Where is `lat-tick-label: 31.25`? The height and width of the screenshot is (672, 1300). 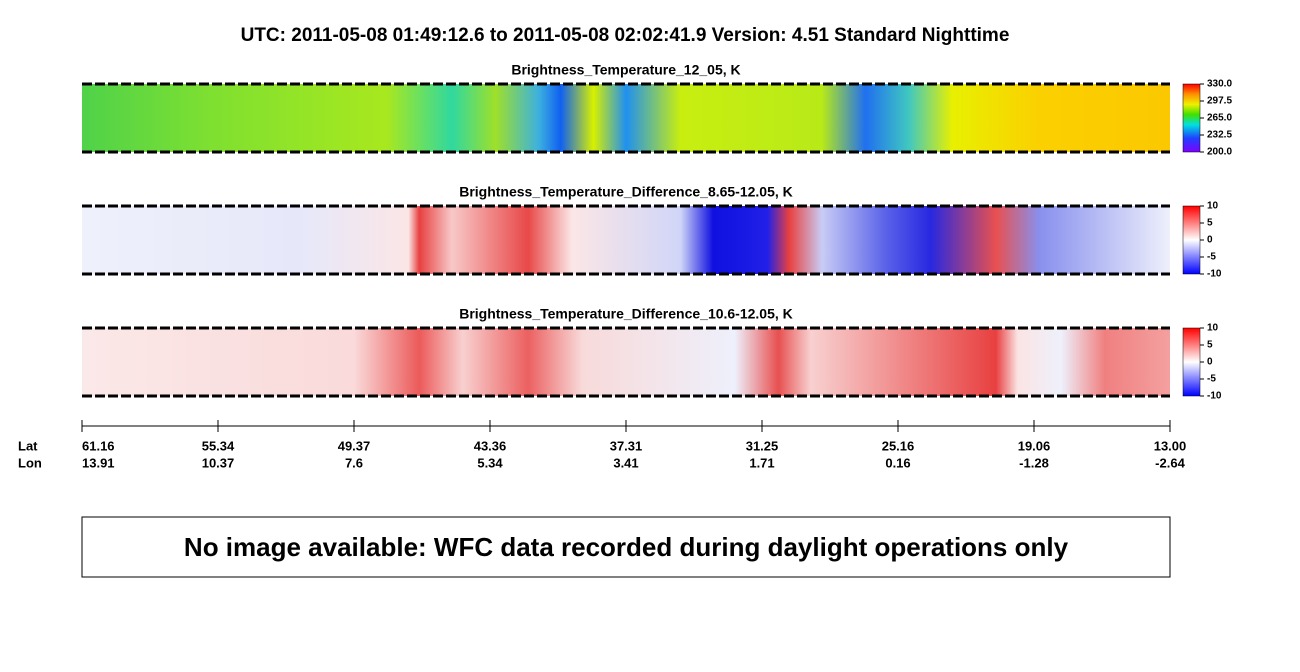 lat-tick-label: 31.25 is located at coordinates (762, 445).